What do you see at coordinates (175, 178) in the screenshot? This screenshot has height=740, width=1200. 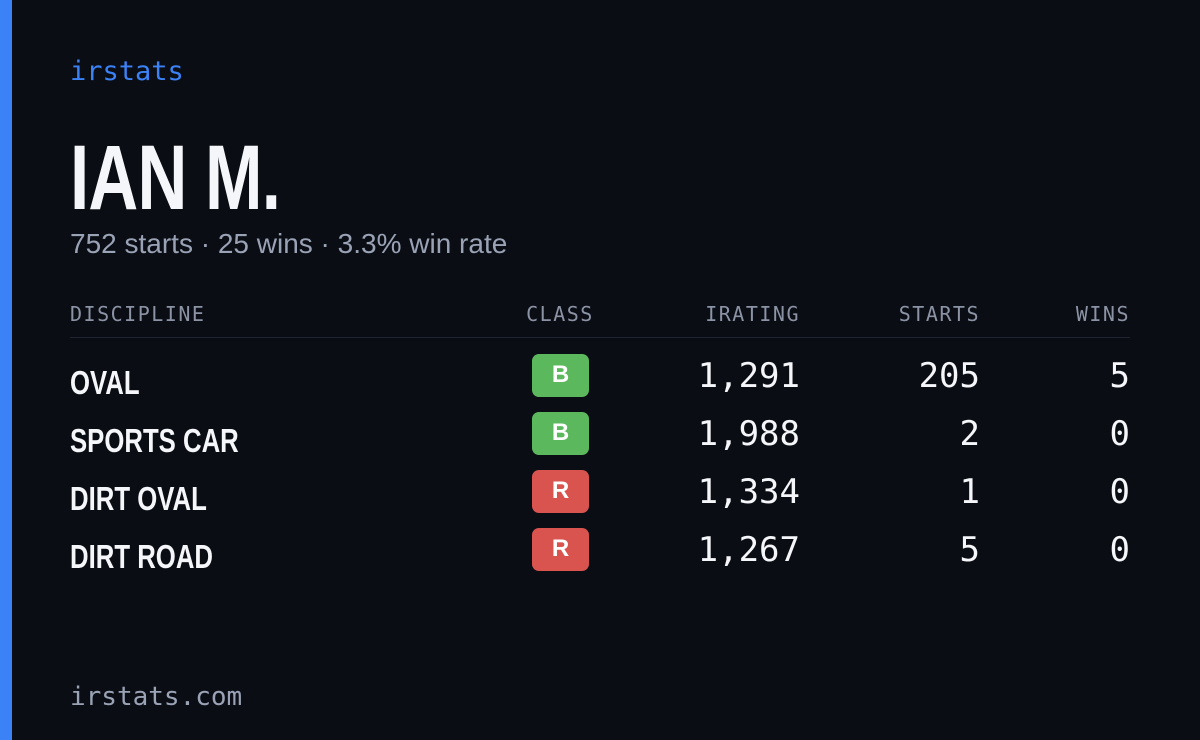 I see `driver-name: IAN M.` at bounding box center [175, 178].